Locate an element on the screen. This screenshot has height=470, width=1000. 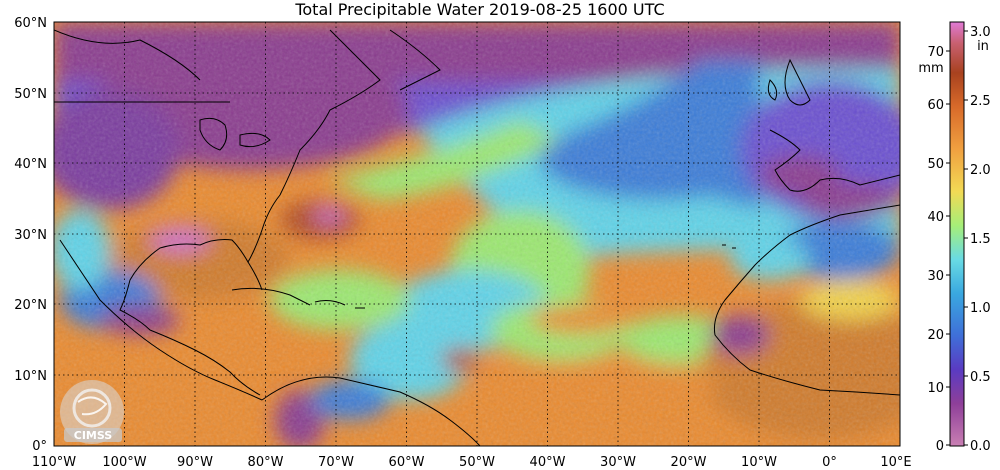
colorbar-in-unit: in is located at coordinates (983, 46).